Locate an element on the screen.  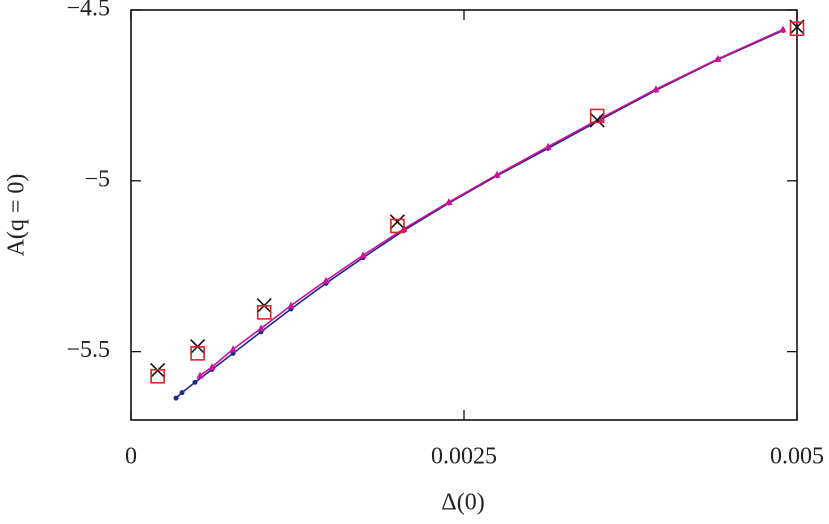
y-axis-label: A(q = 0) is located at coordinates (17, 215).